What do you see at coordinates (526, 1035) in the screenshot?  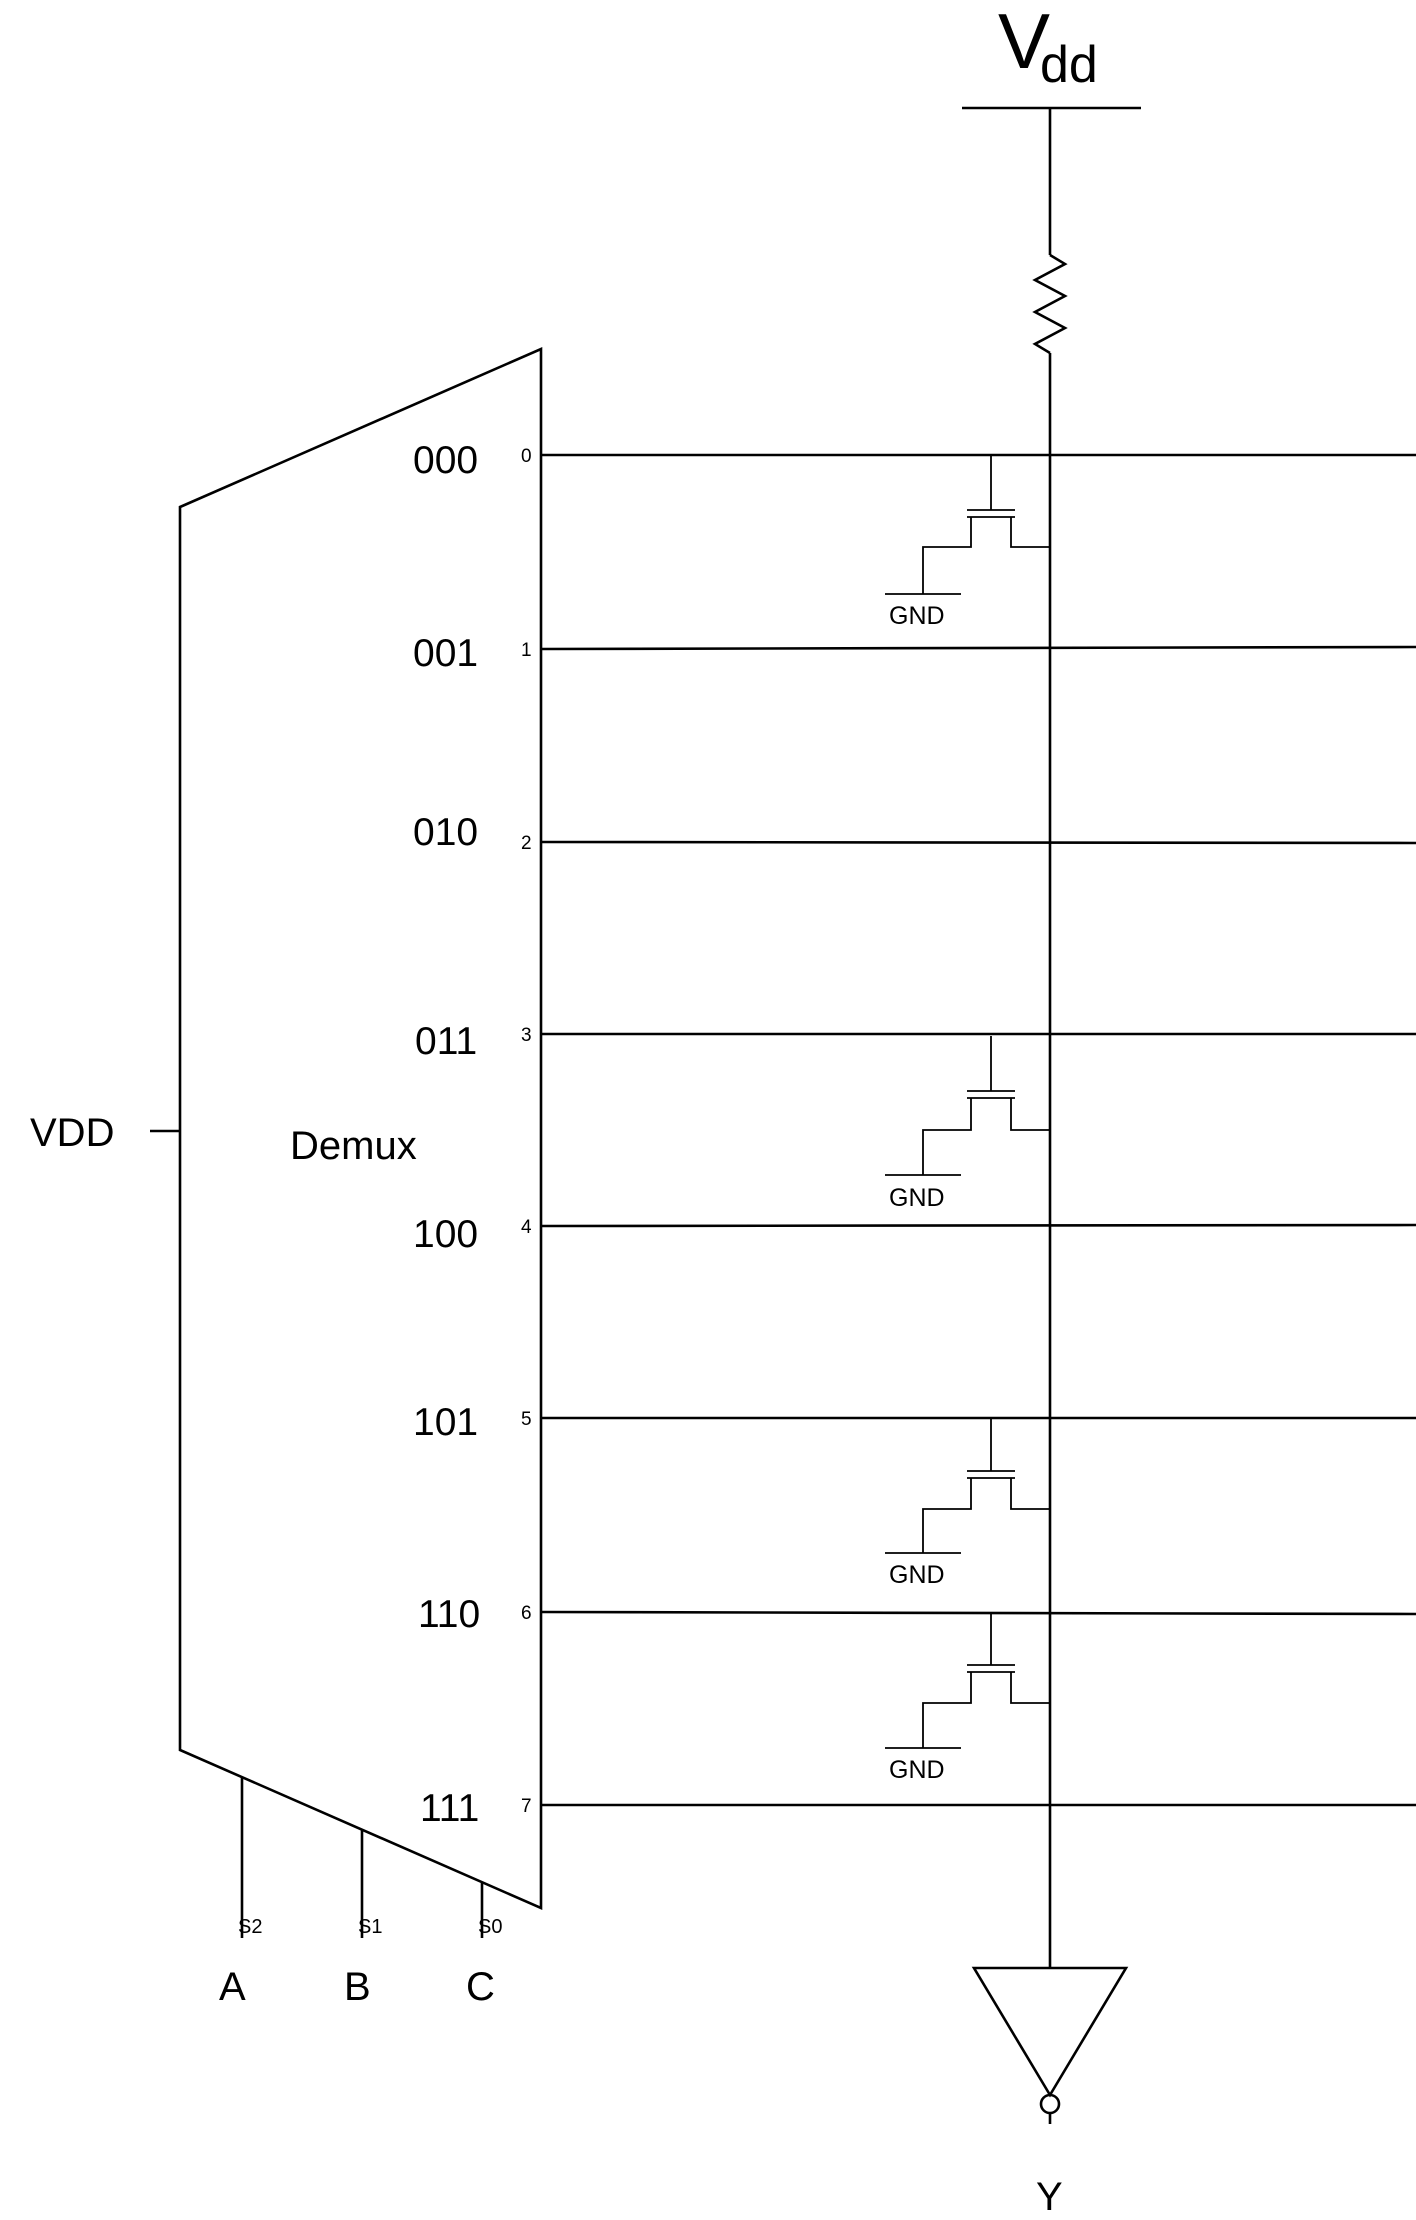 I see `output-index-3: 3` at bounding box center [526, 1035].